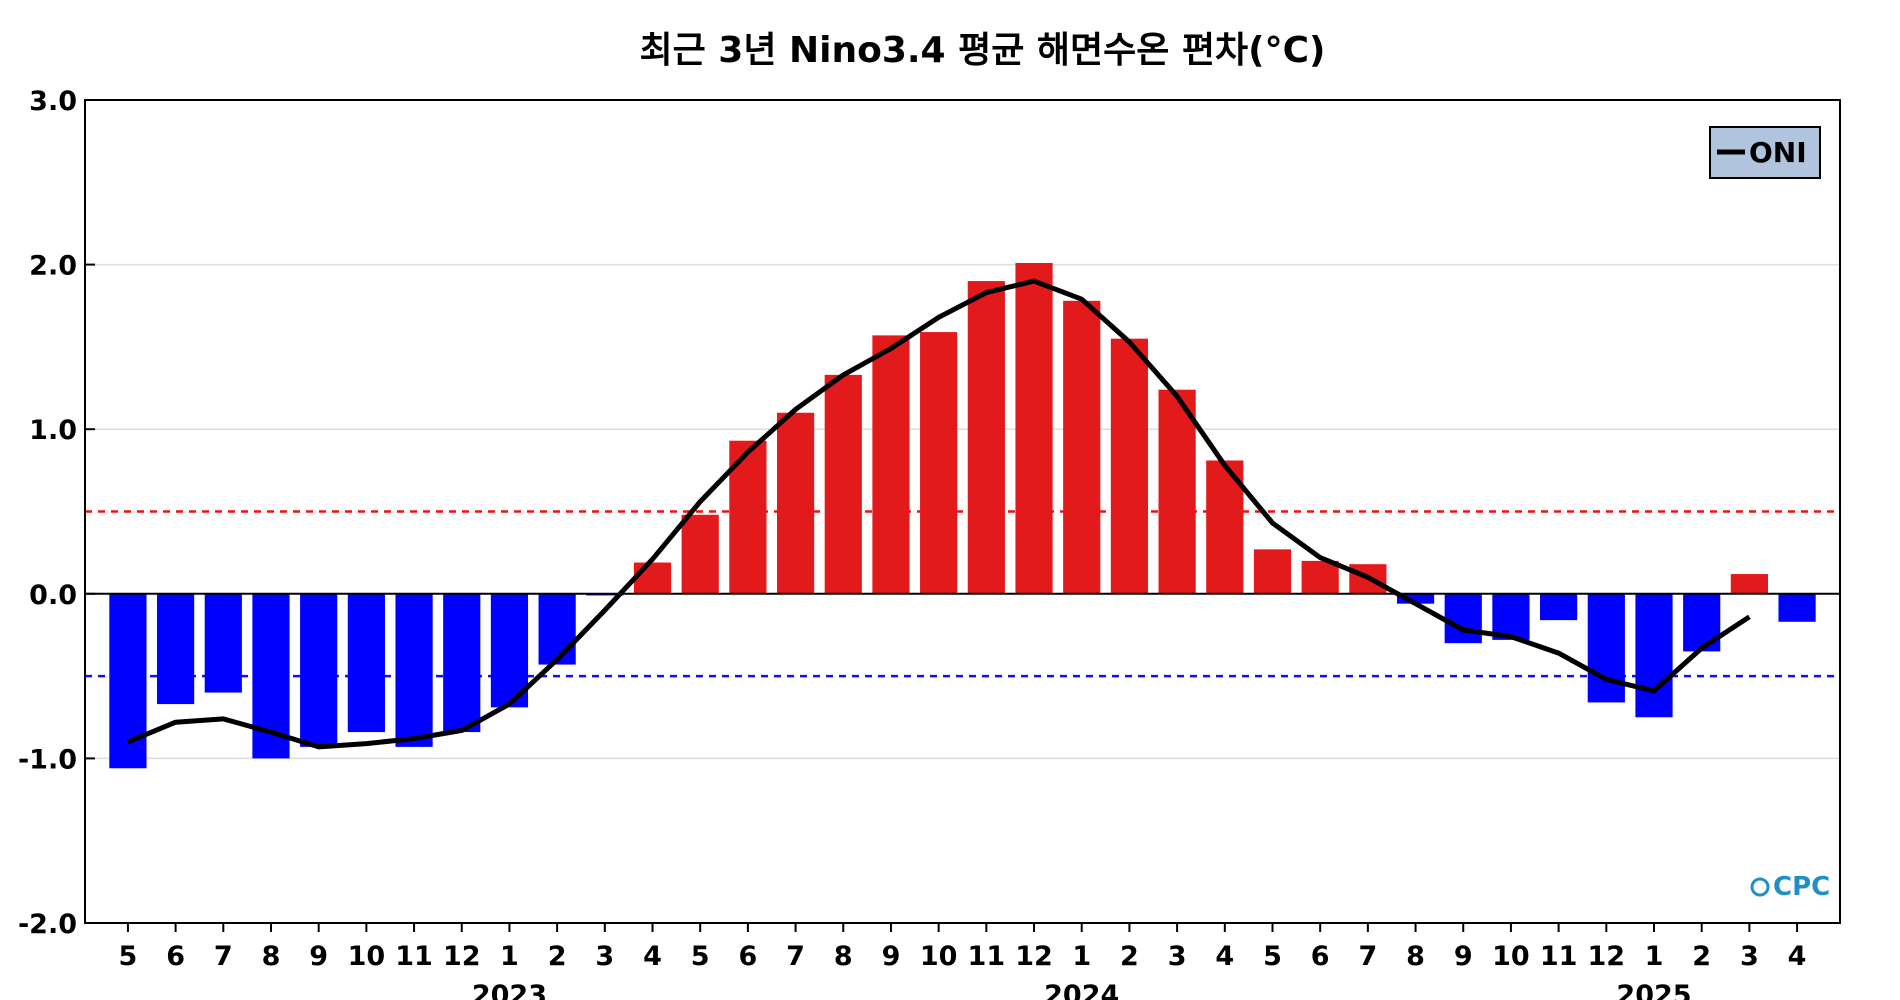 This screenshot has width=1900, height=1000. Describe the element at coordinates (47, 924) in the screenshot. I see `y-tick-label: -2.0` at that location.